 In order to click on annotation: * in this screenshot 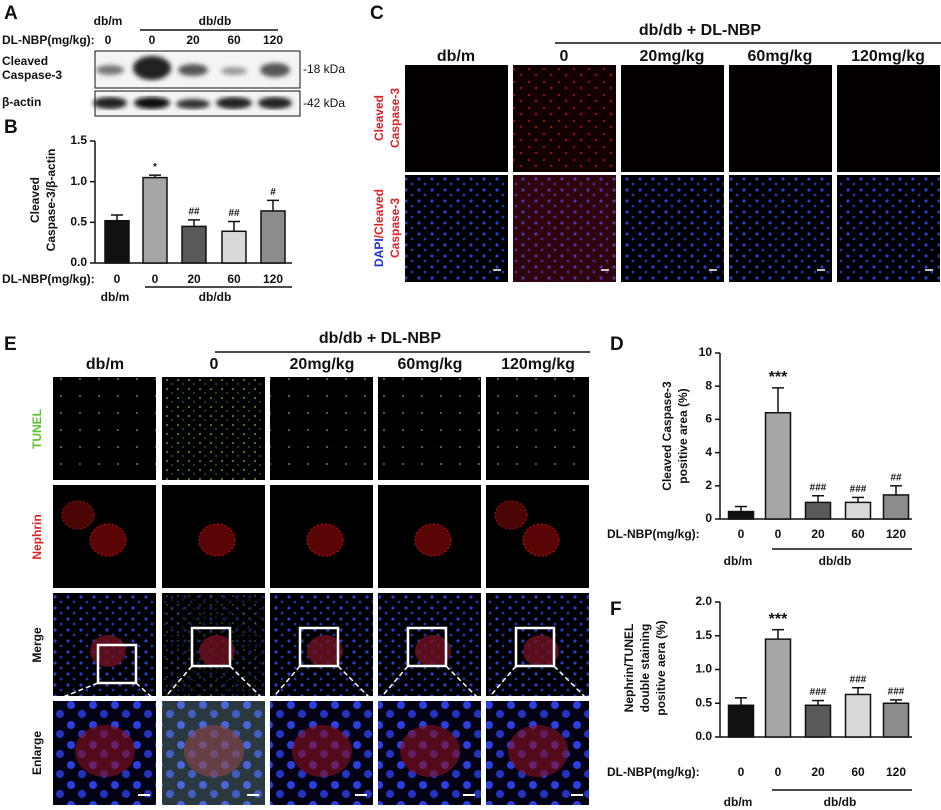, I will do `click(155, 167)`.